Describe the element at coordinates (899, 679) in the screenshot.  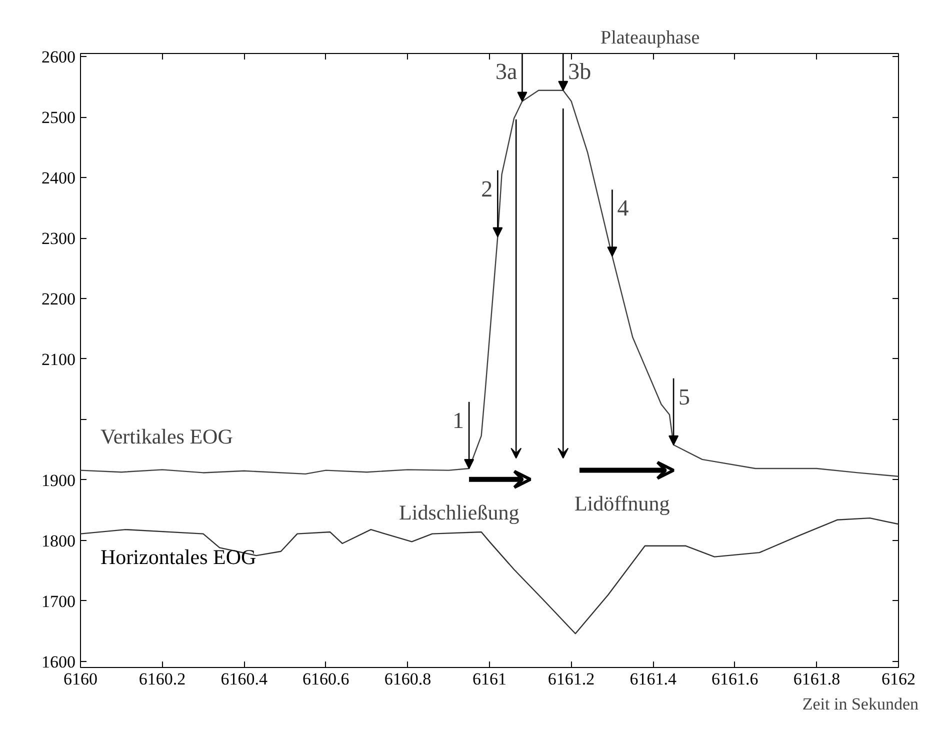
I see `x-tick-label: 6162` at that location.